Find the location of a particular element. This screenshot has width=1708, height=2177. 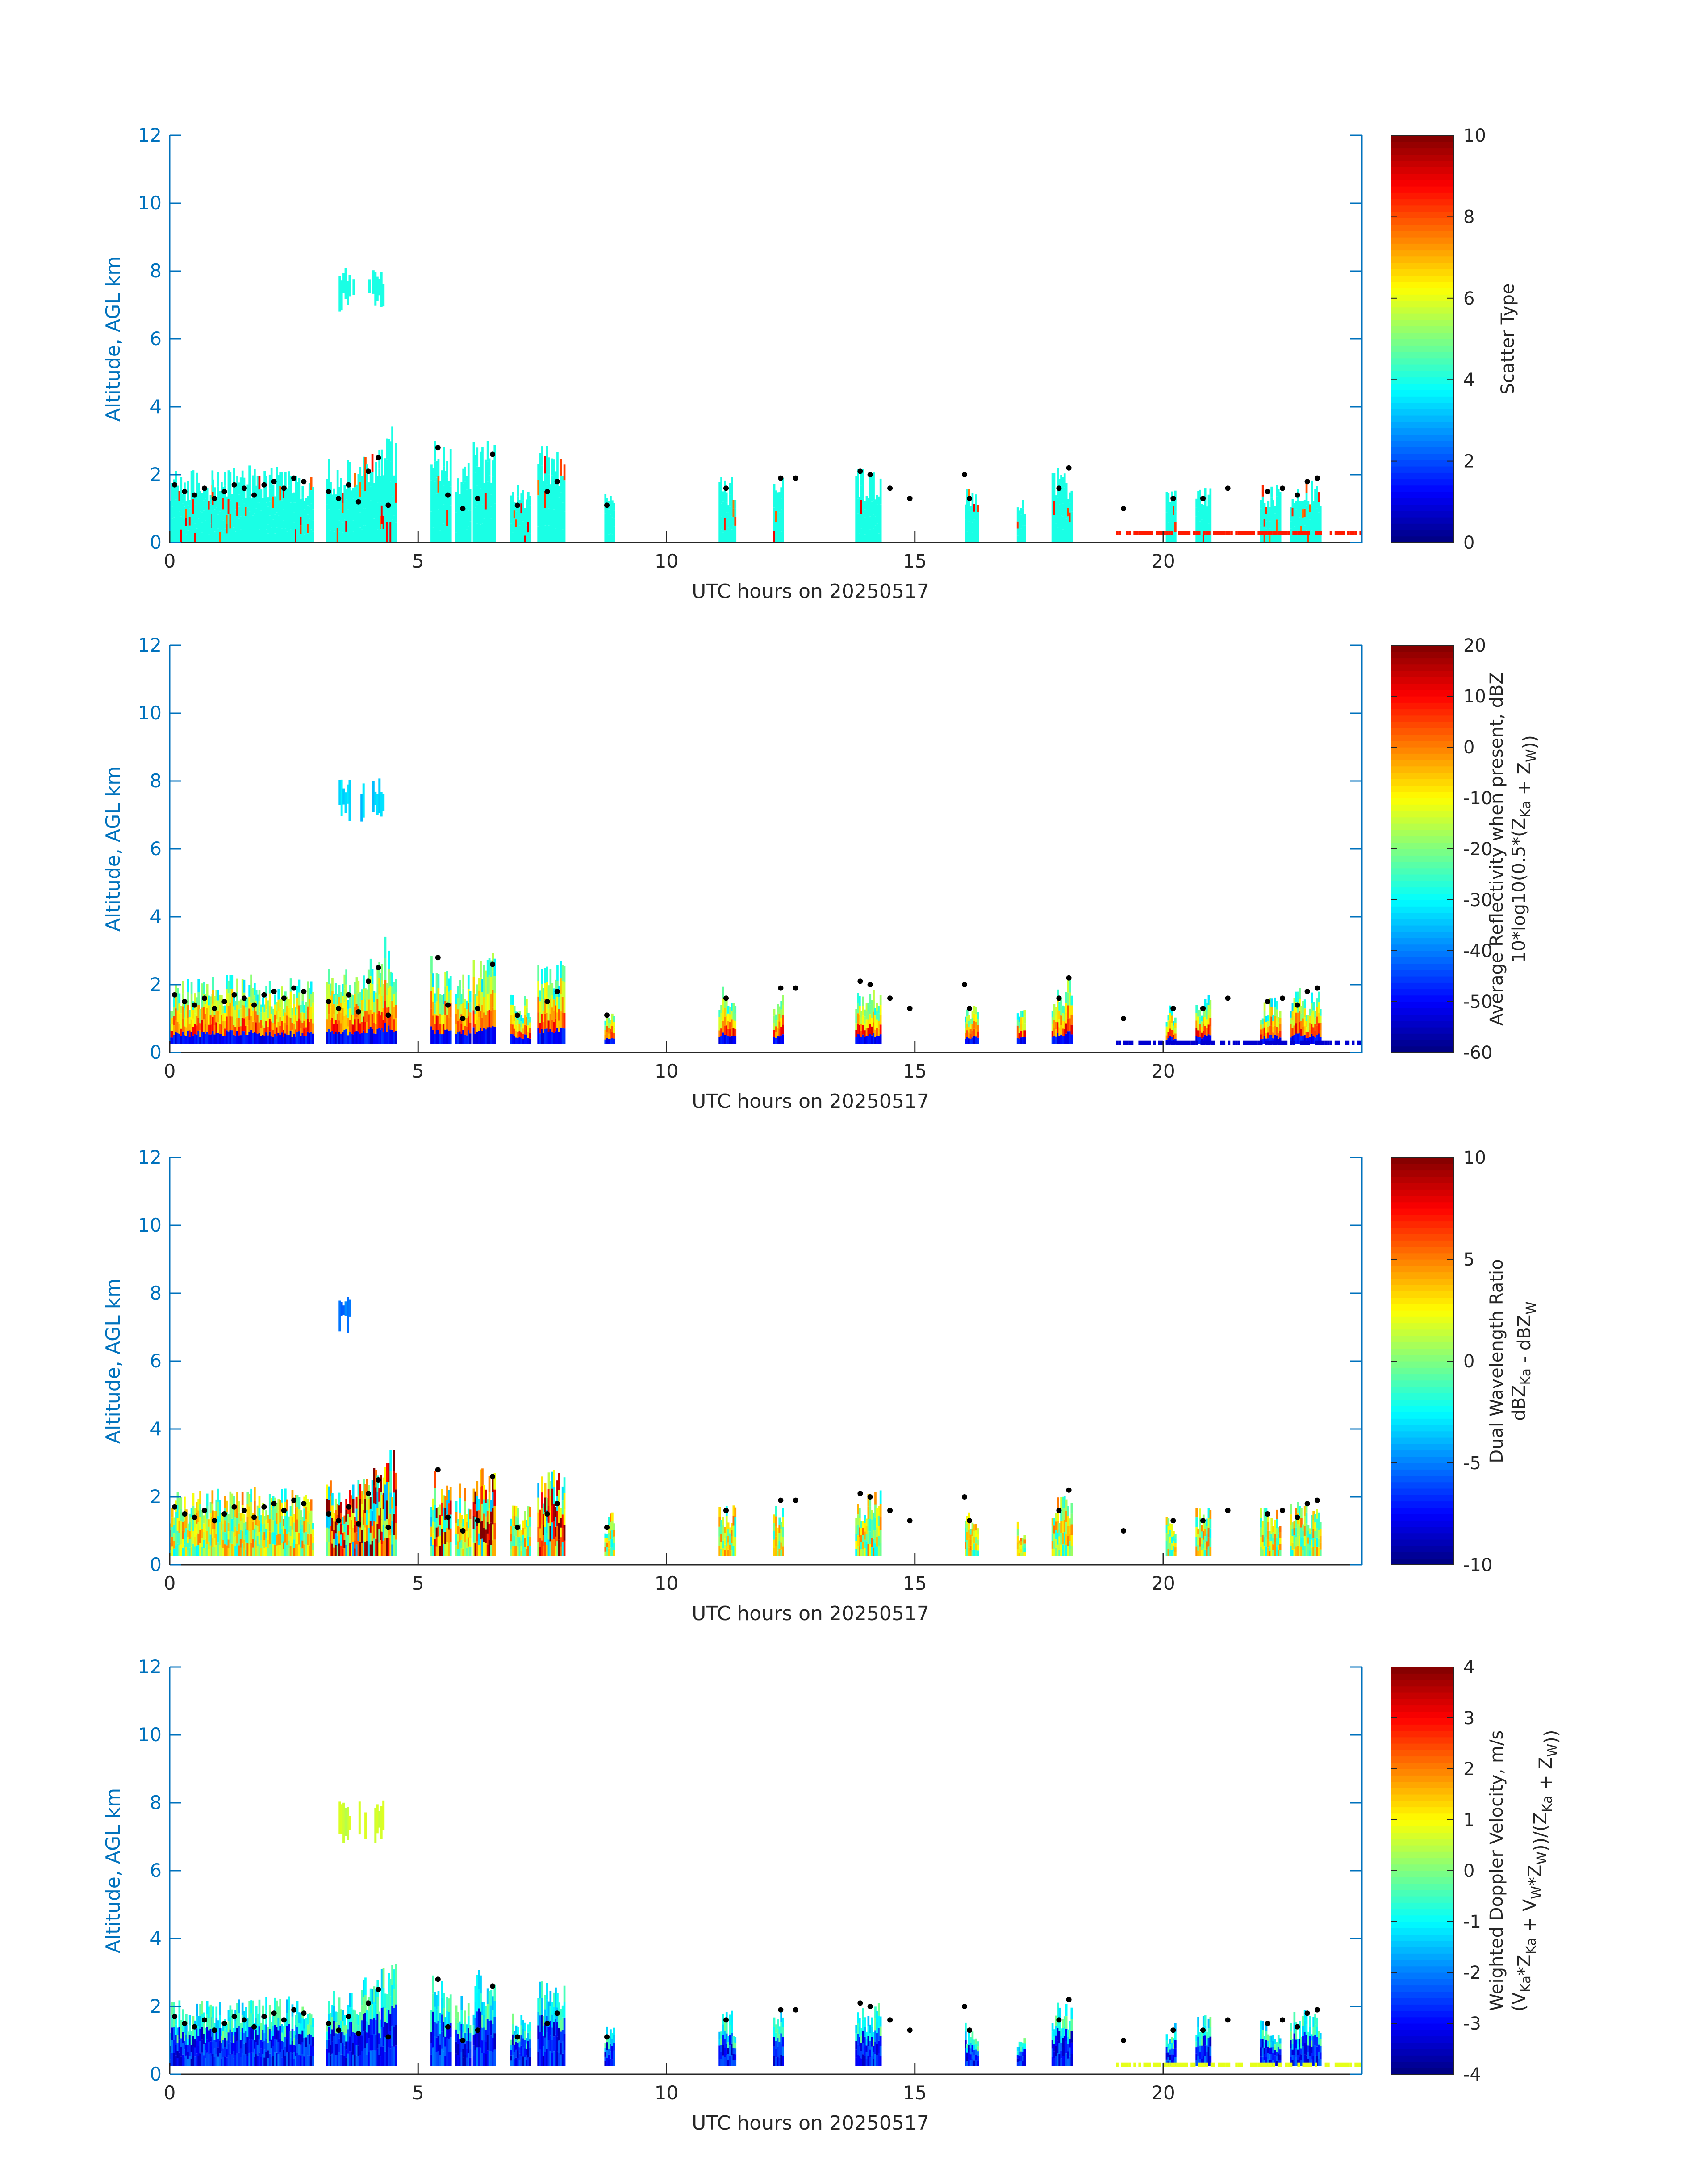

colorbar-segment is located at coordinates (1422, 247).